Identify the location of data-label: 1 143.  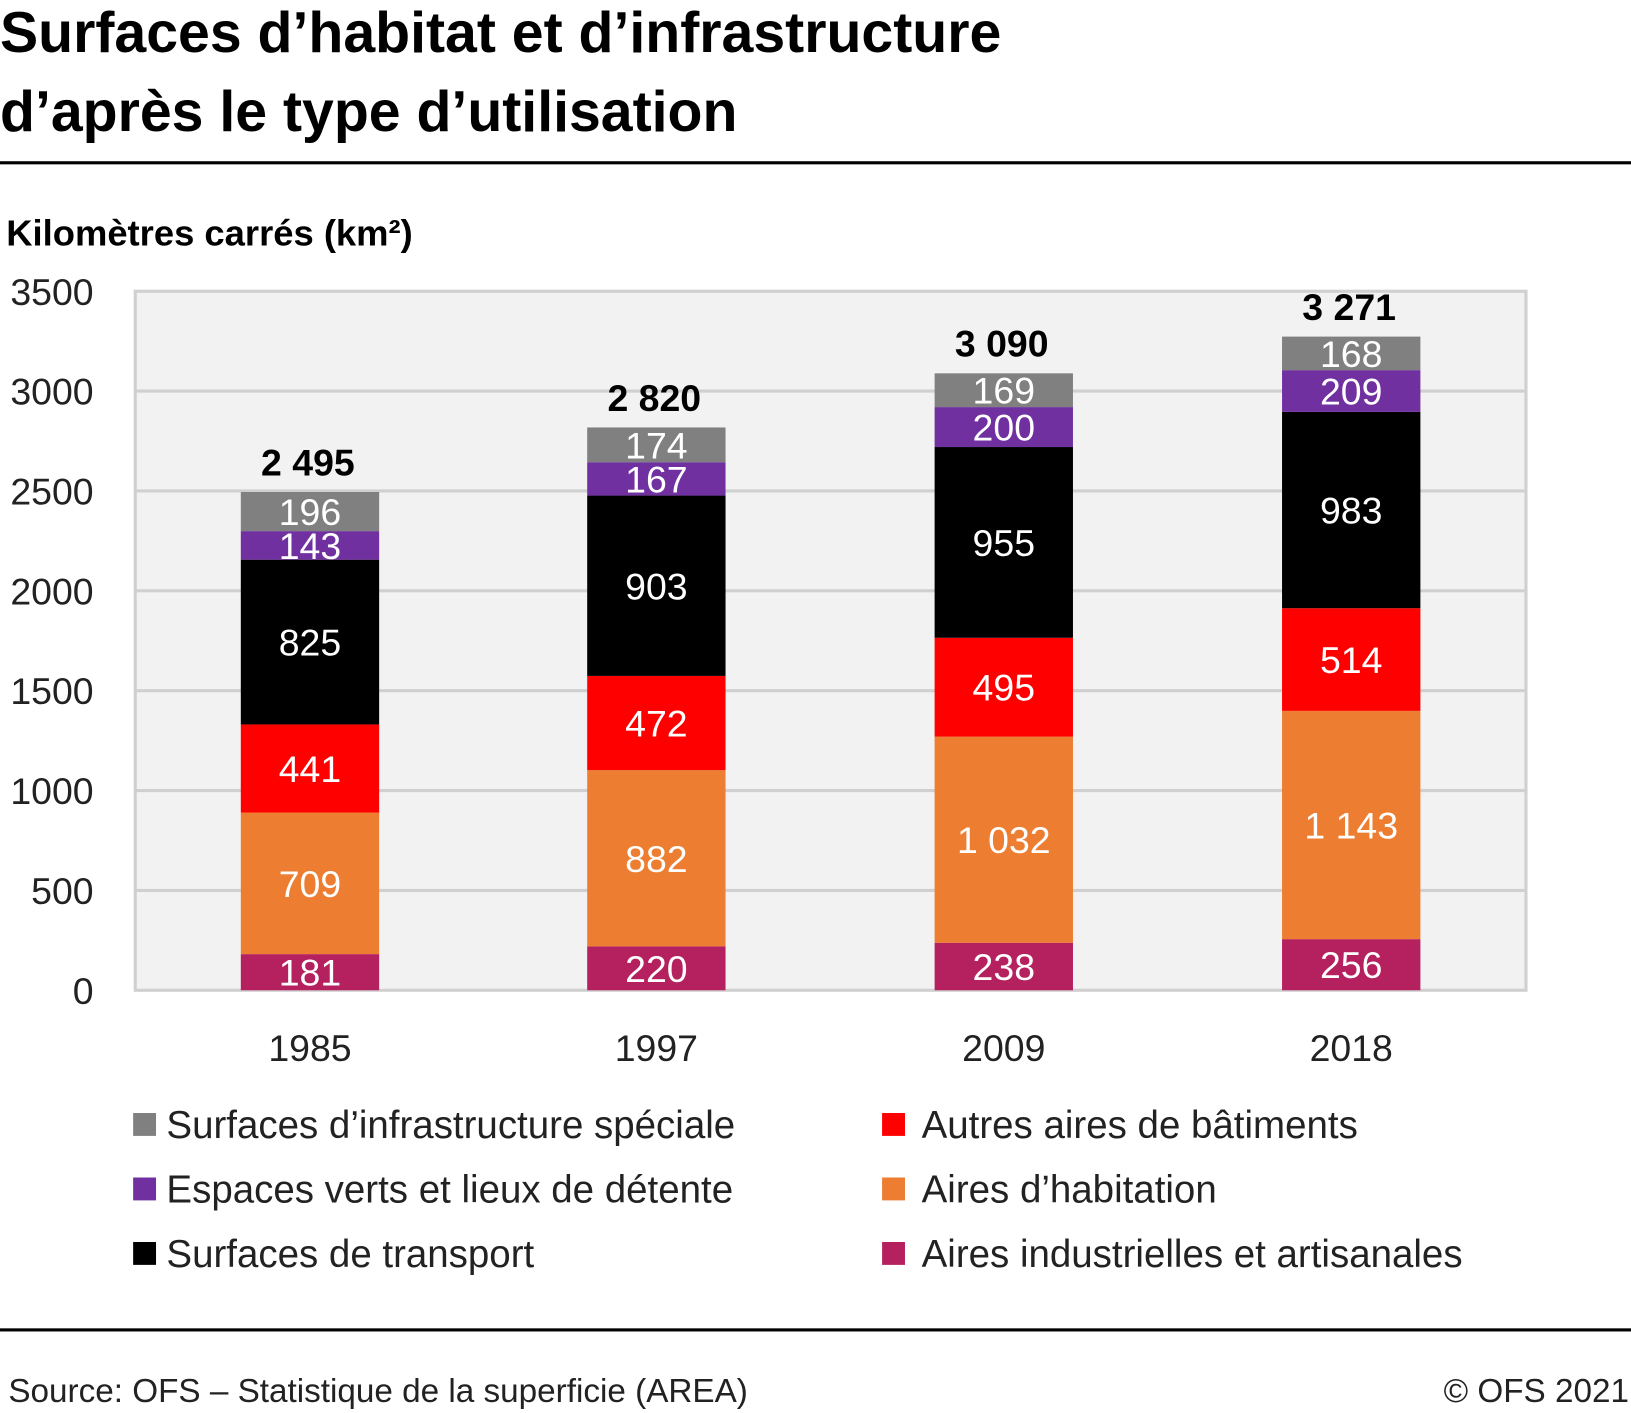
(1351, 826).